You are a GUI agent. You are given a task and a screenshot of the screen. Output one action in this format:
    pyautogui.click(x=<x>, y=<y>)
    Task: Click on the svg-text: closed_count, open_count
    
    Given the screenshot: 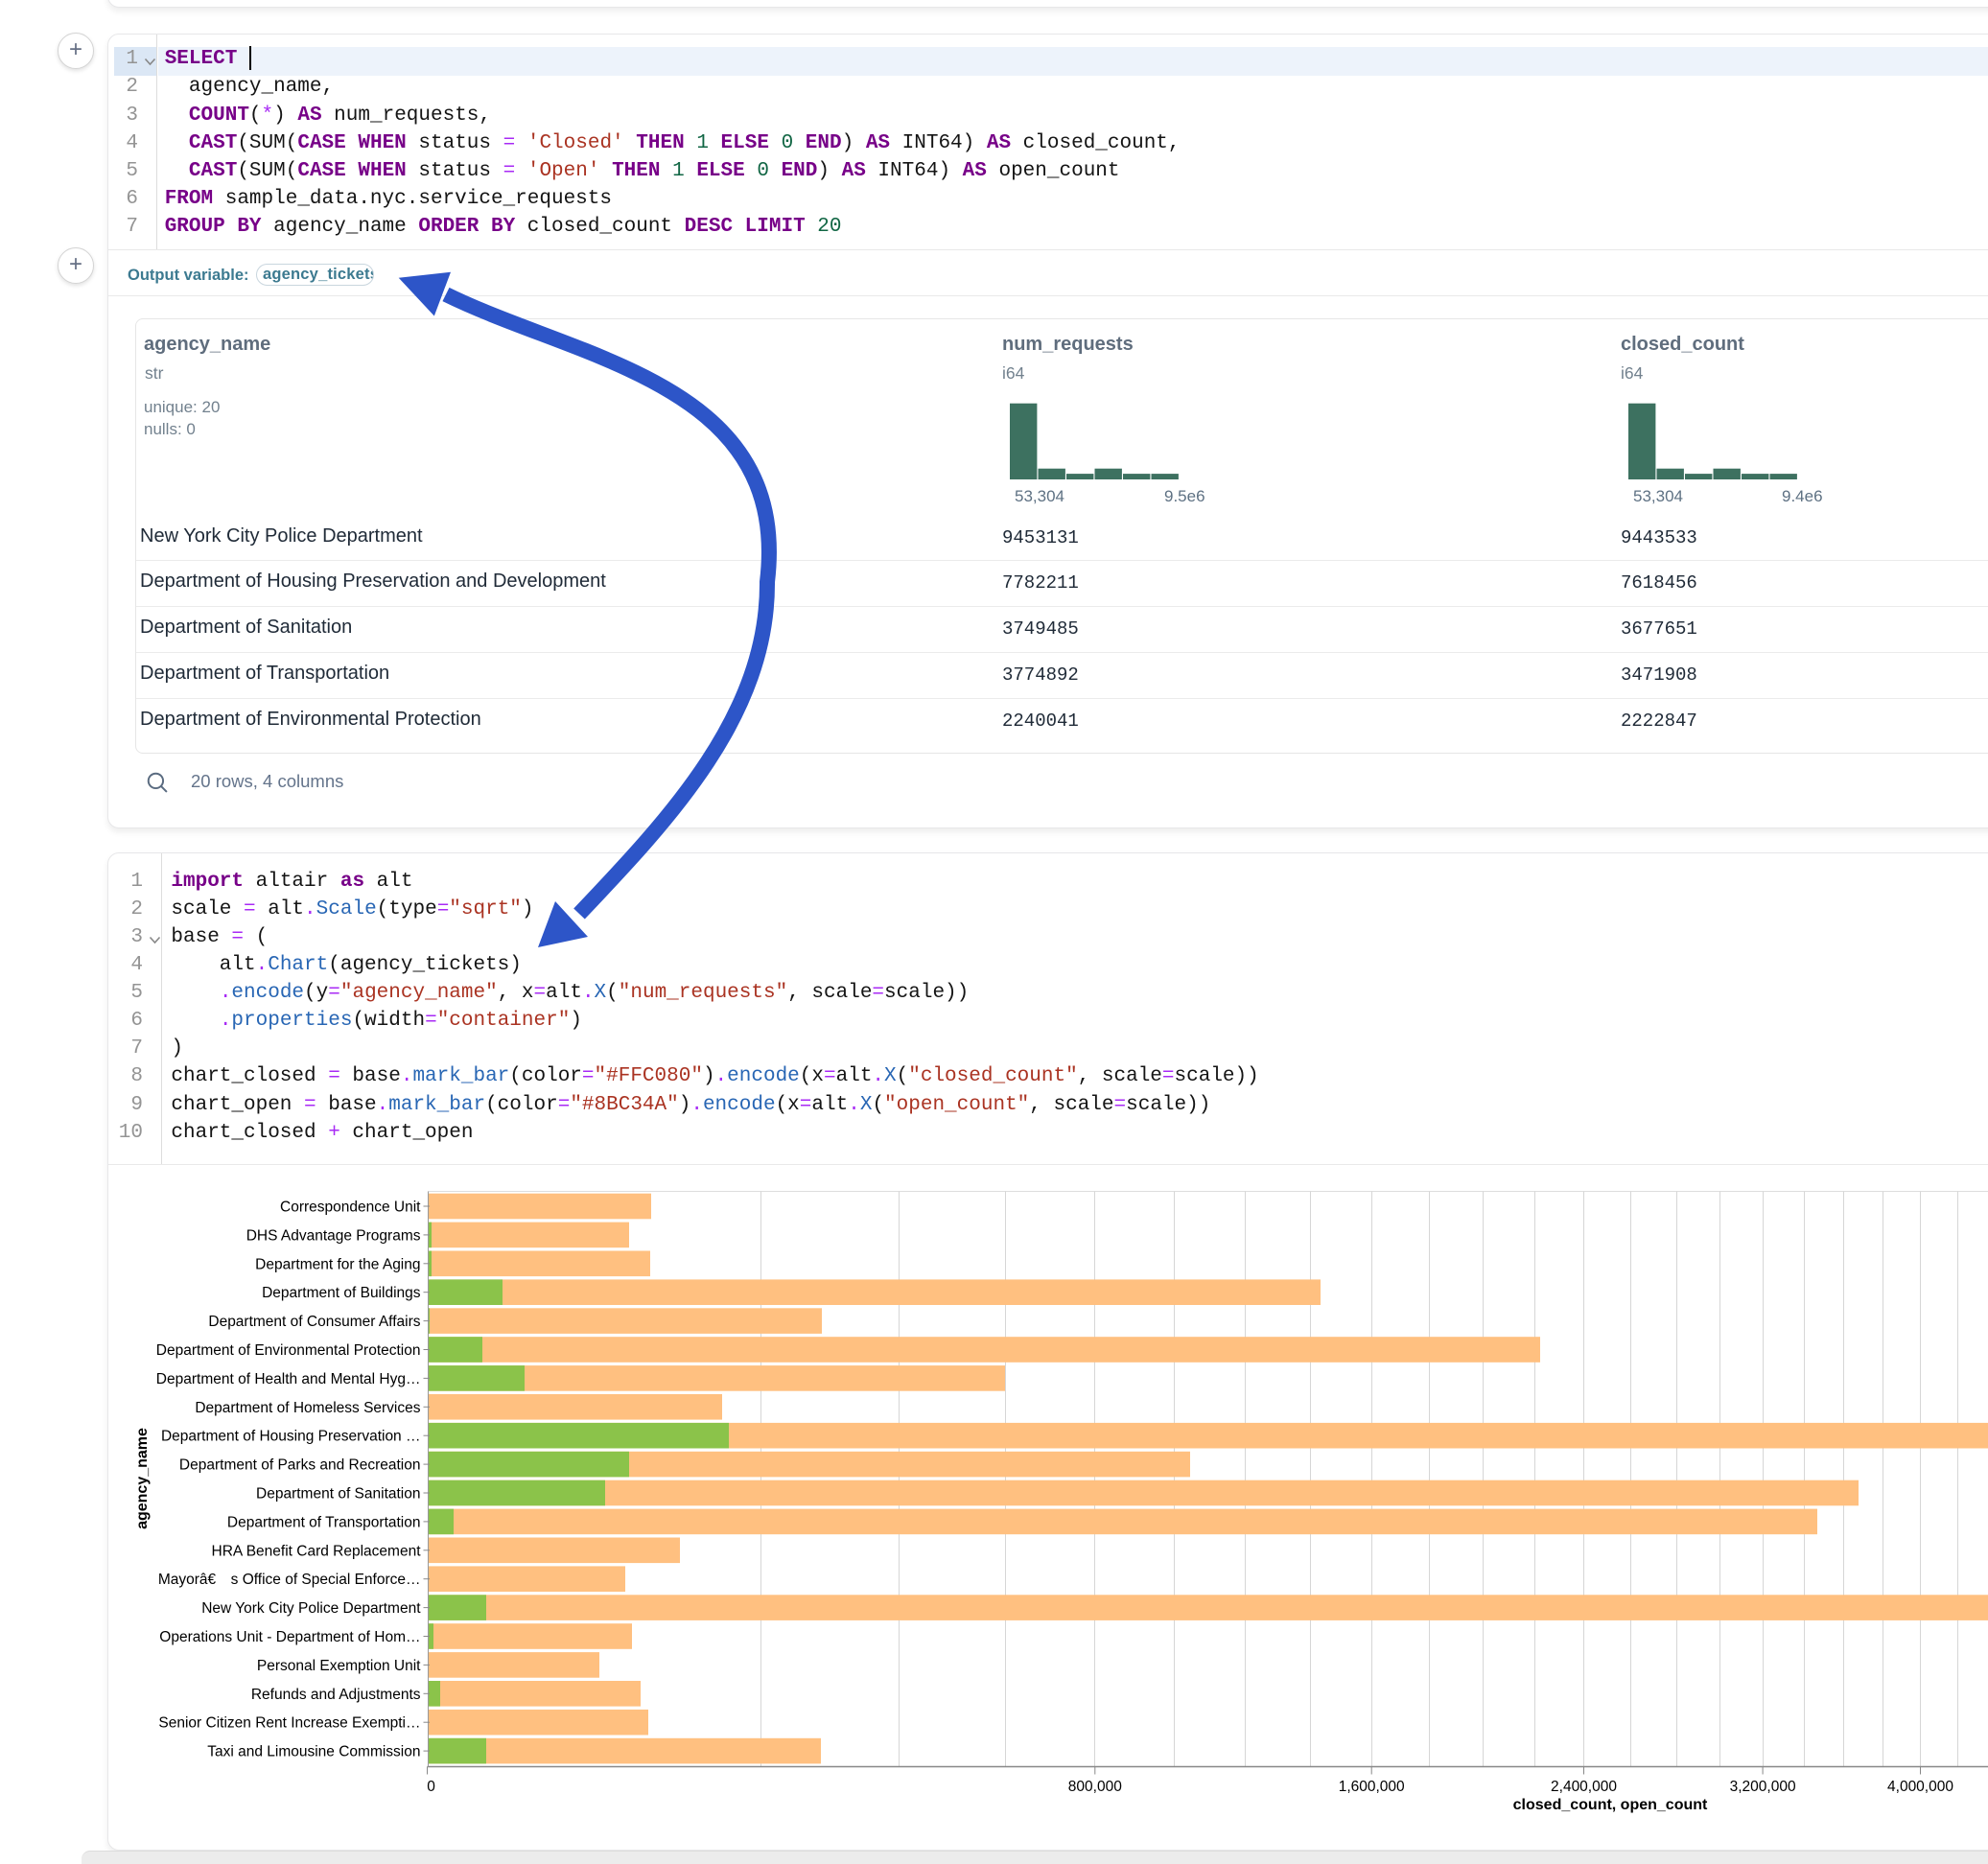 What is the action you would take?
    pyautogui.click(x=1610, y=1805)
    